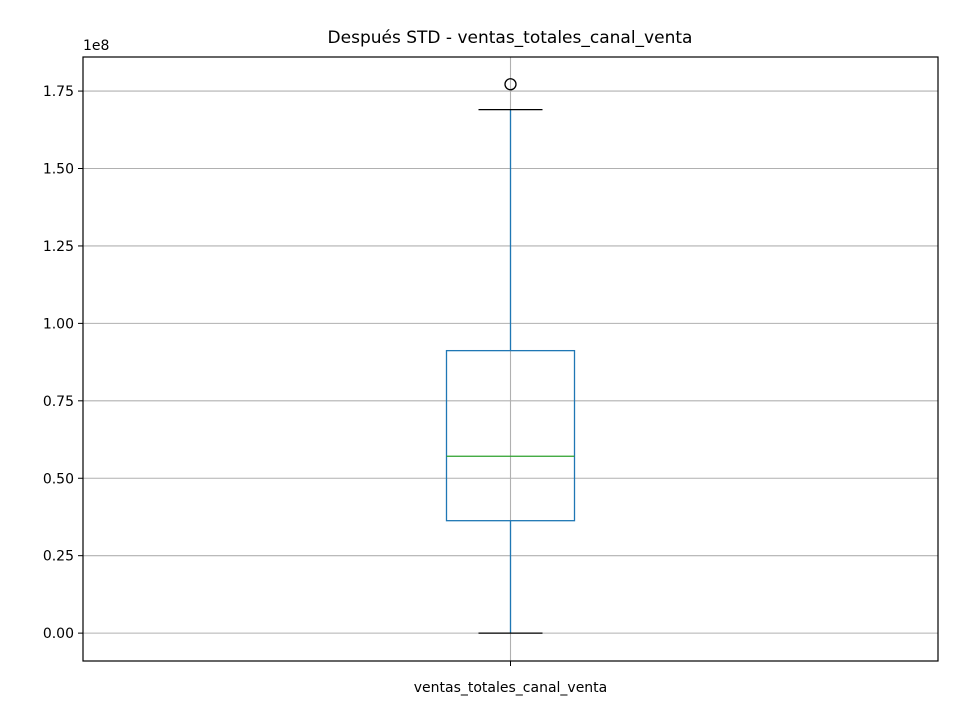 The height and width of the screenshot is (720, 960). What do you see at coordinates (58, 634) in the screenshot?
I see `y-tick-label: 0.00` at bounding box center [58, 634].